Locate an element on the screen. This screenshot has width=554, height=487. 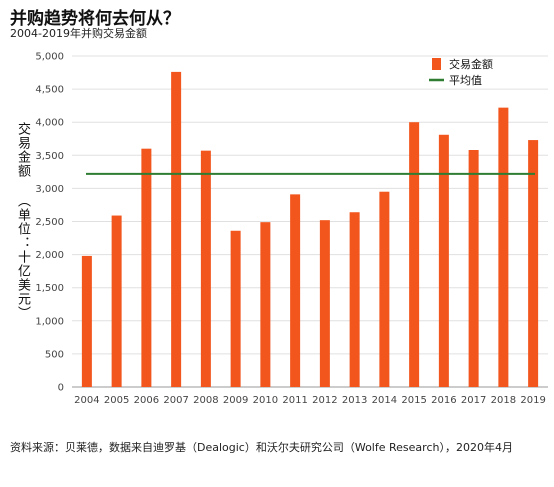
bar-2005 is located at coordinates (116, 301).